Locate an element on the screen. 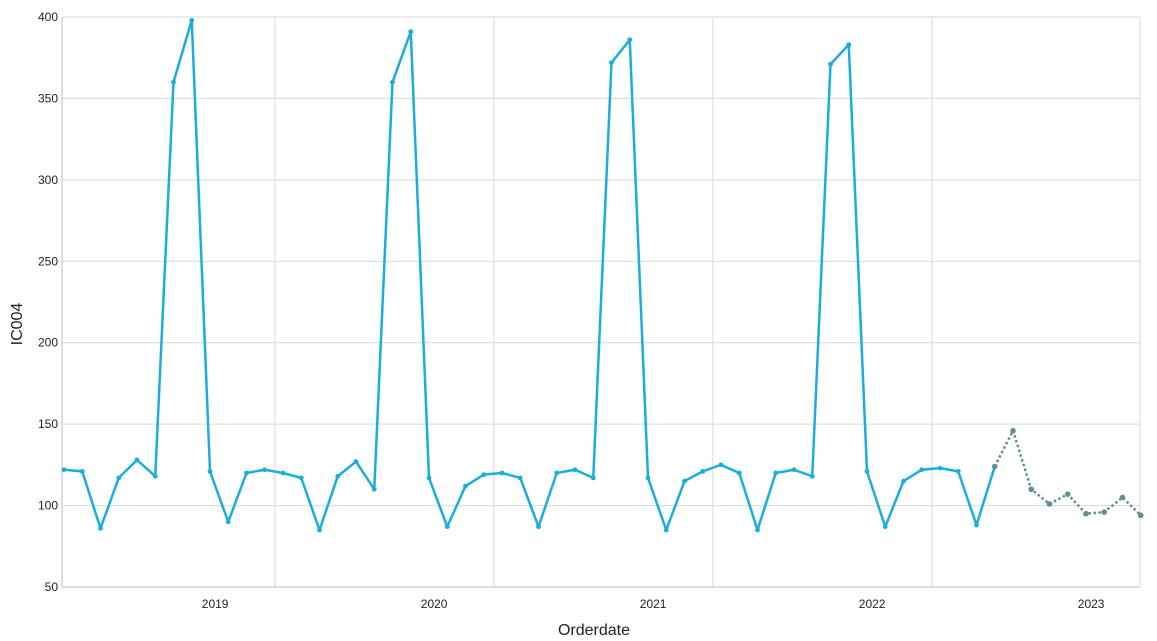  y-tick-label: 400 is located at coordinates (48, 17).